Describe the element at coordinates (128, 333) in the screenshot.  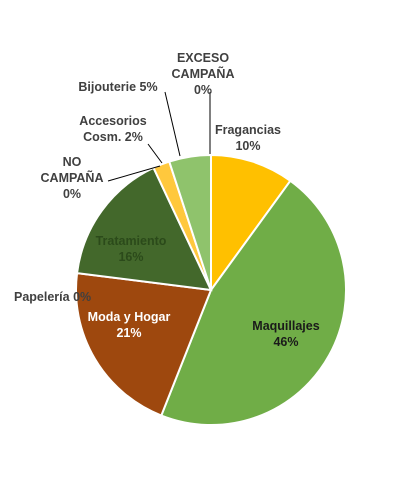
I see `slice-label-line: 21%` at that location.